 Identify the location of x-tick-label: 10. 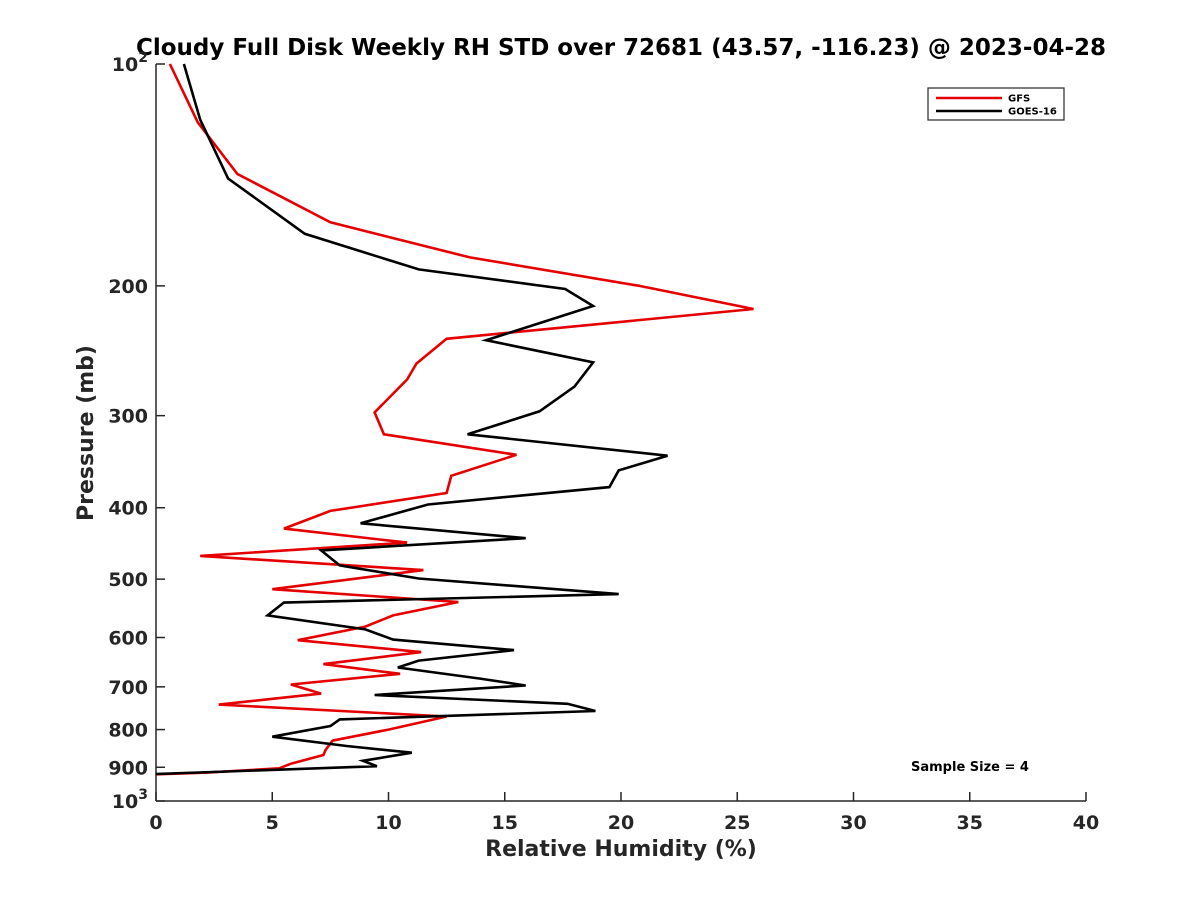
(388, 823).